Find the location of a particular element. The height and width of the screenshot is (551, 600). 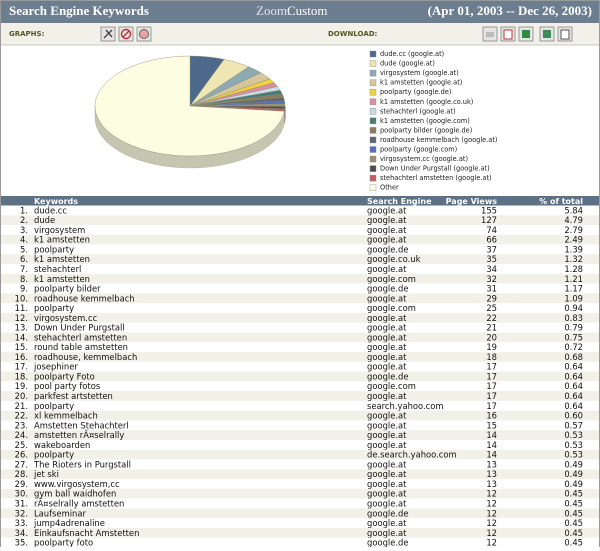

keyword: pool party fotos is located at coordinates (67, 386).